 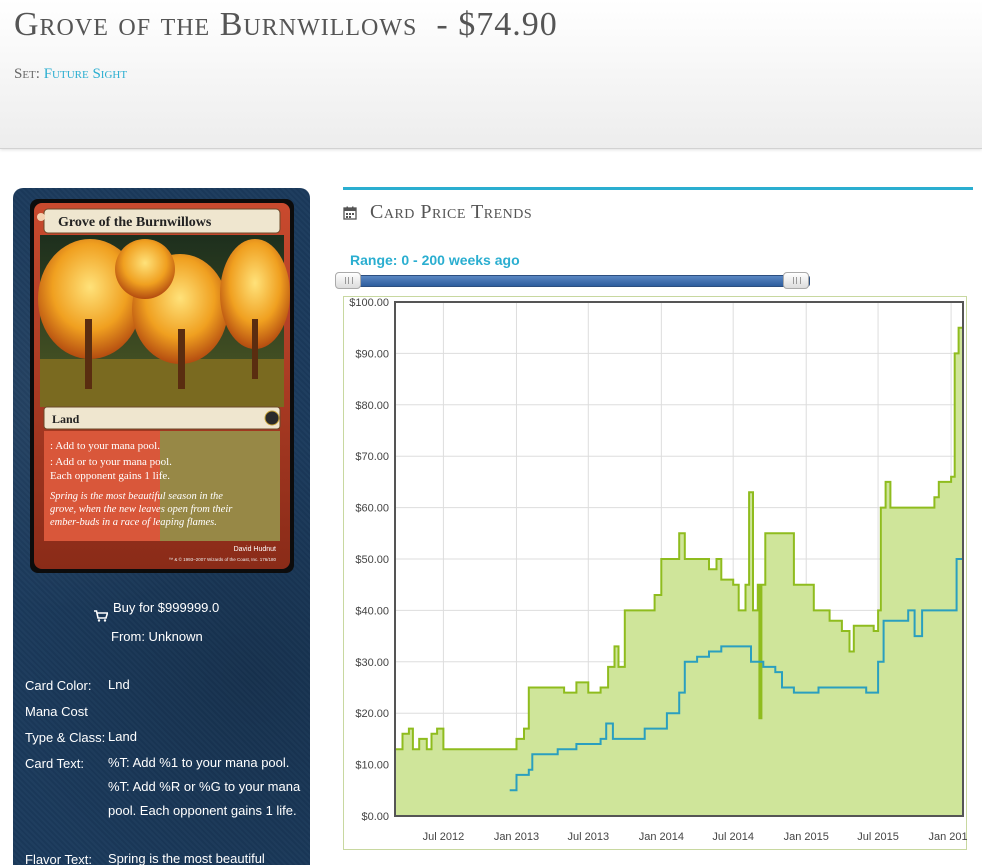 I want to click on buy-price: Buy for $999999.0, so click(x=166, y=607).